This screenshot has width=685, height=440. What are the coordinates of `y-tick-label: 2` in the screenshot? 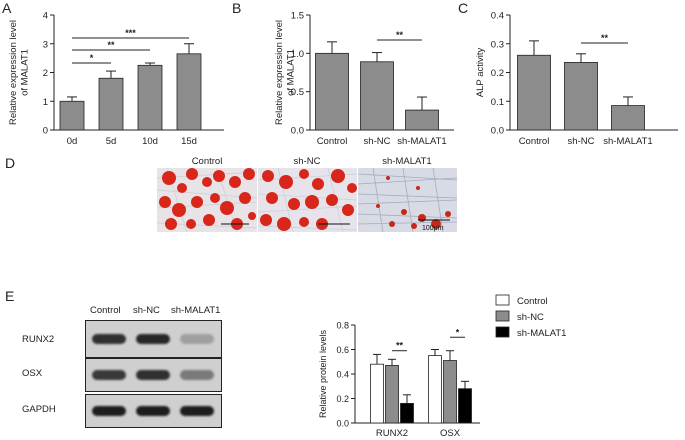 It's located at (45, 73).